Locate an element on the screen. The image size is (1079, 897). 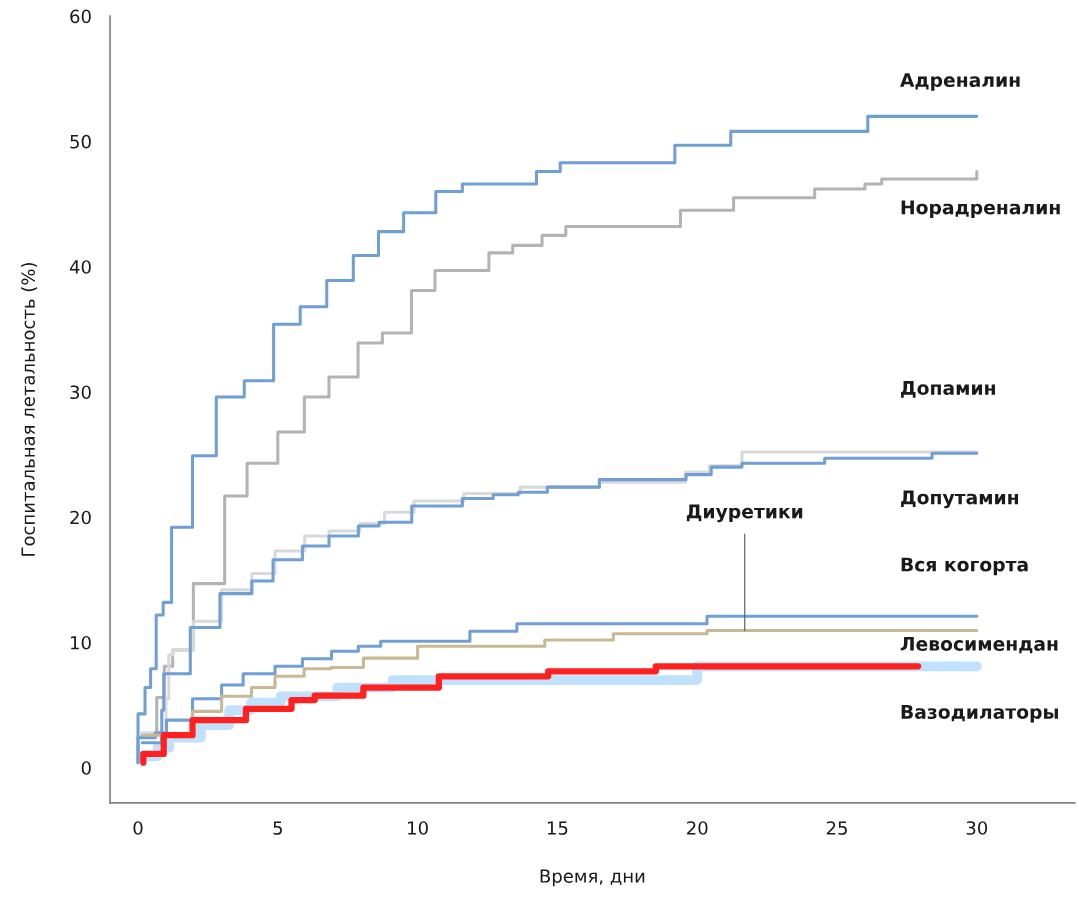
series-label: Левосимендан is located at coordinates (979, 645).